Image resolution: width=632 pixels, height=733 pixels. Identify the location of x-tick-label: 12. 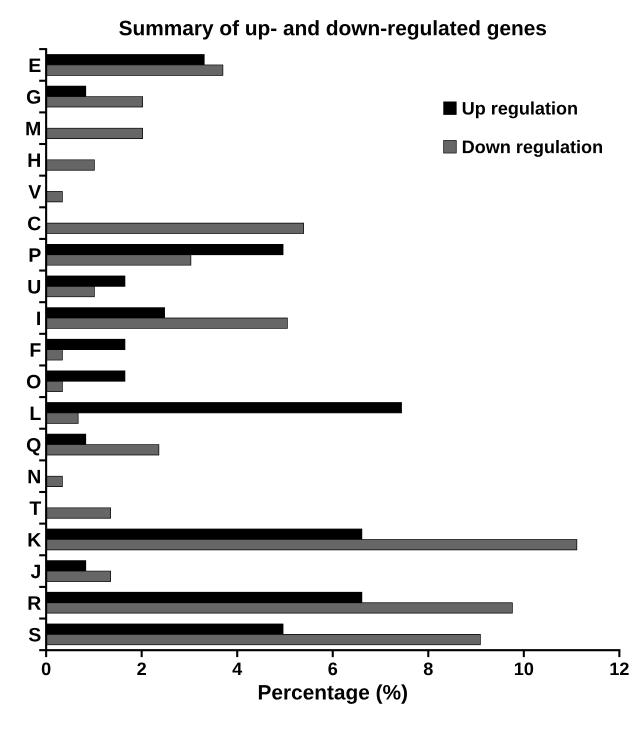
(619, 669).